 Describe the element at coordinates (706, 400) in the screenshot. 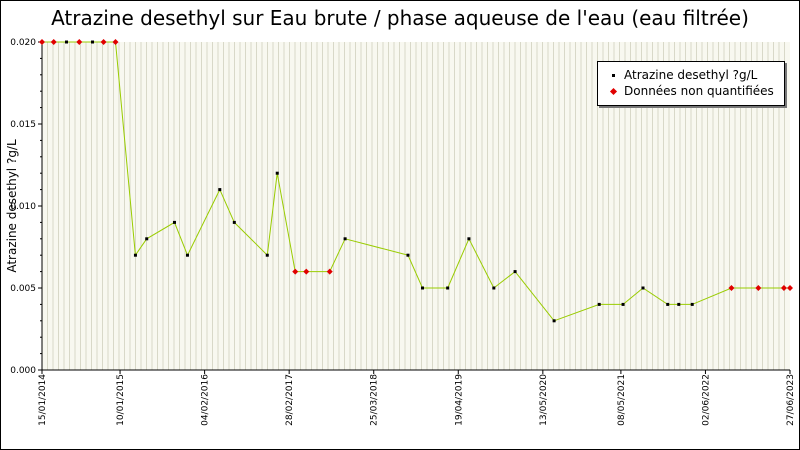

I see `x-tick-label: 02/06/2022` at that location.